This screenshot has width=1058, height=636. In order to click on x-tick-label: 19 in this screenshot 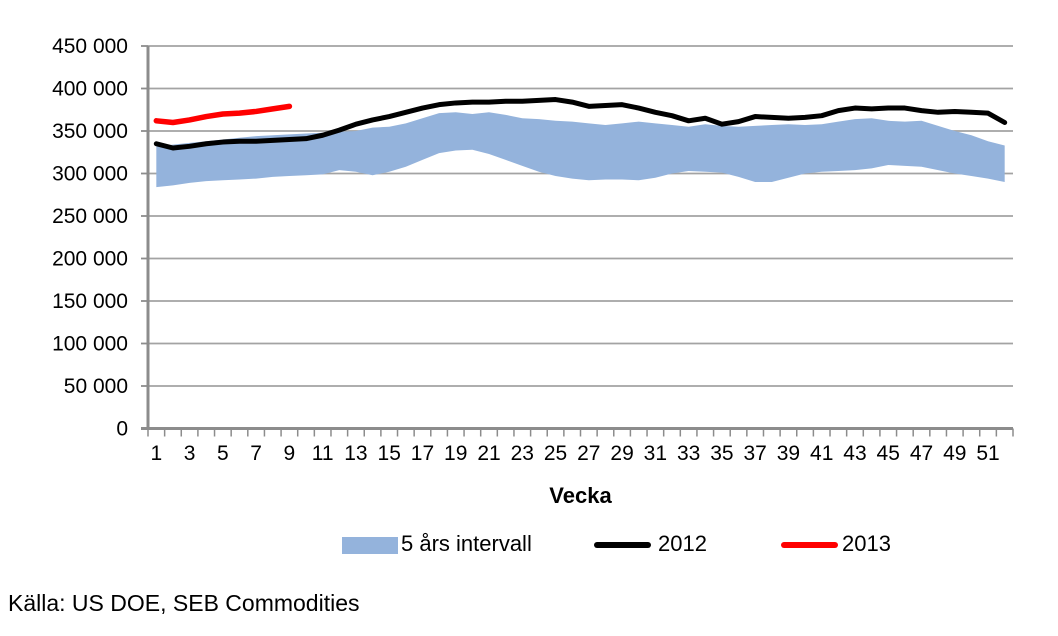, I will do `click(455, 453)`.